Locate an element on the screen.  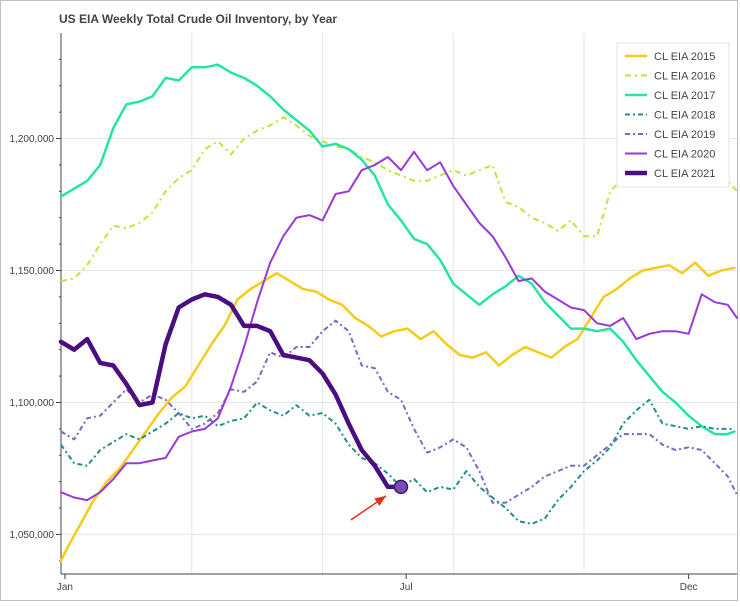
x-tick-label: Jan is located at coordinates (65, 587).